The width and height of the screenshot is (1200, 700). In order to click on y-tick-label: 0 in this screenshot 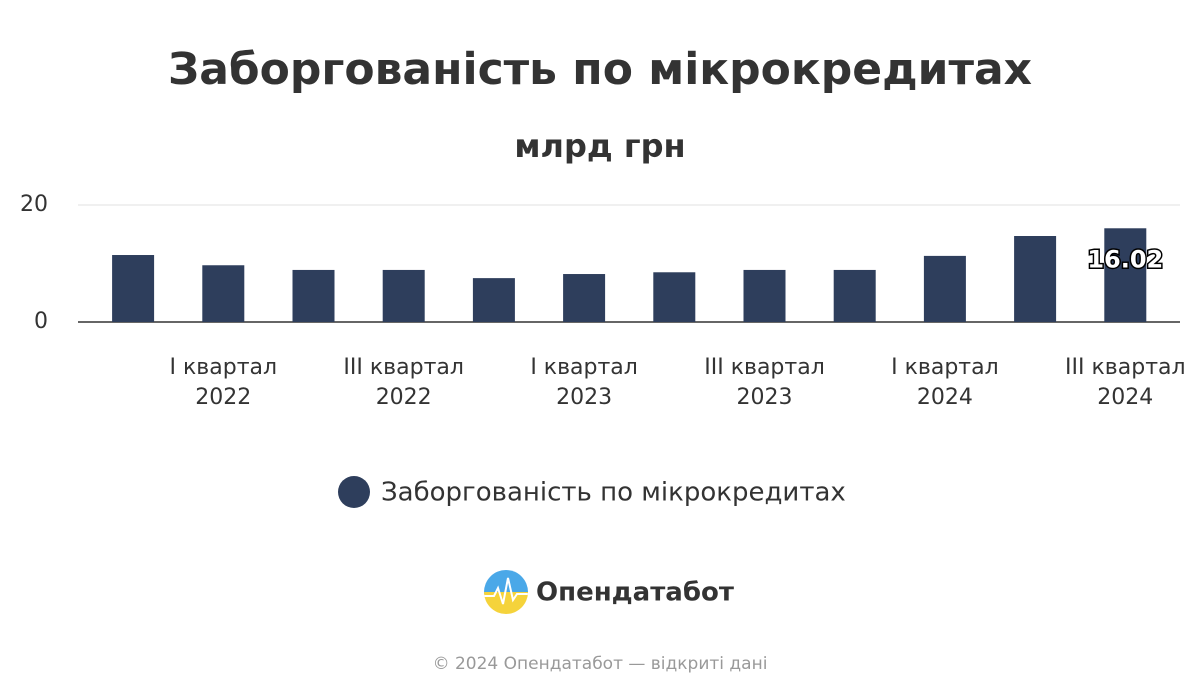, I will do `click(41, 321)`.